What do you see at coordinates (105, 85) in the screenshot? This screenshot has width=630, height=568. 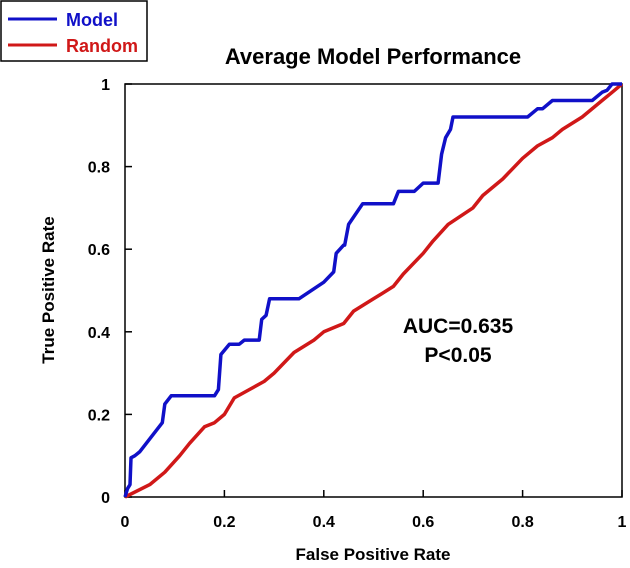 I see `y-tick-label: 1` at bounding box center [105, 85].